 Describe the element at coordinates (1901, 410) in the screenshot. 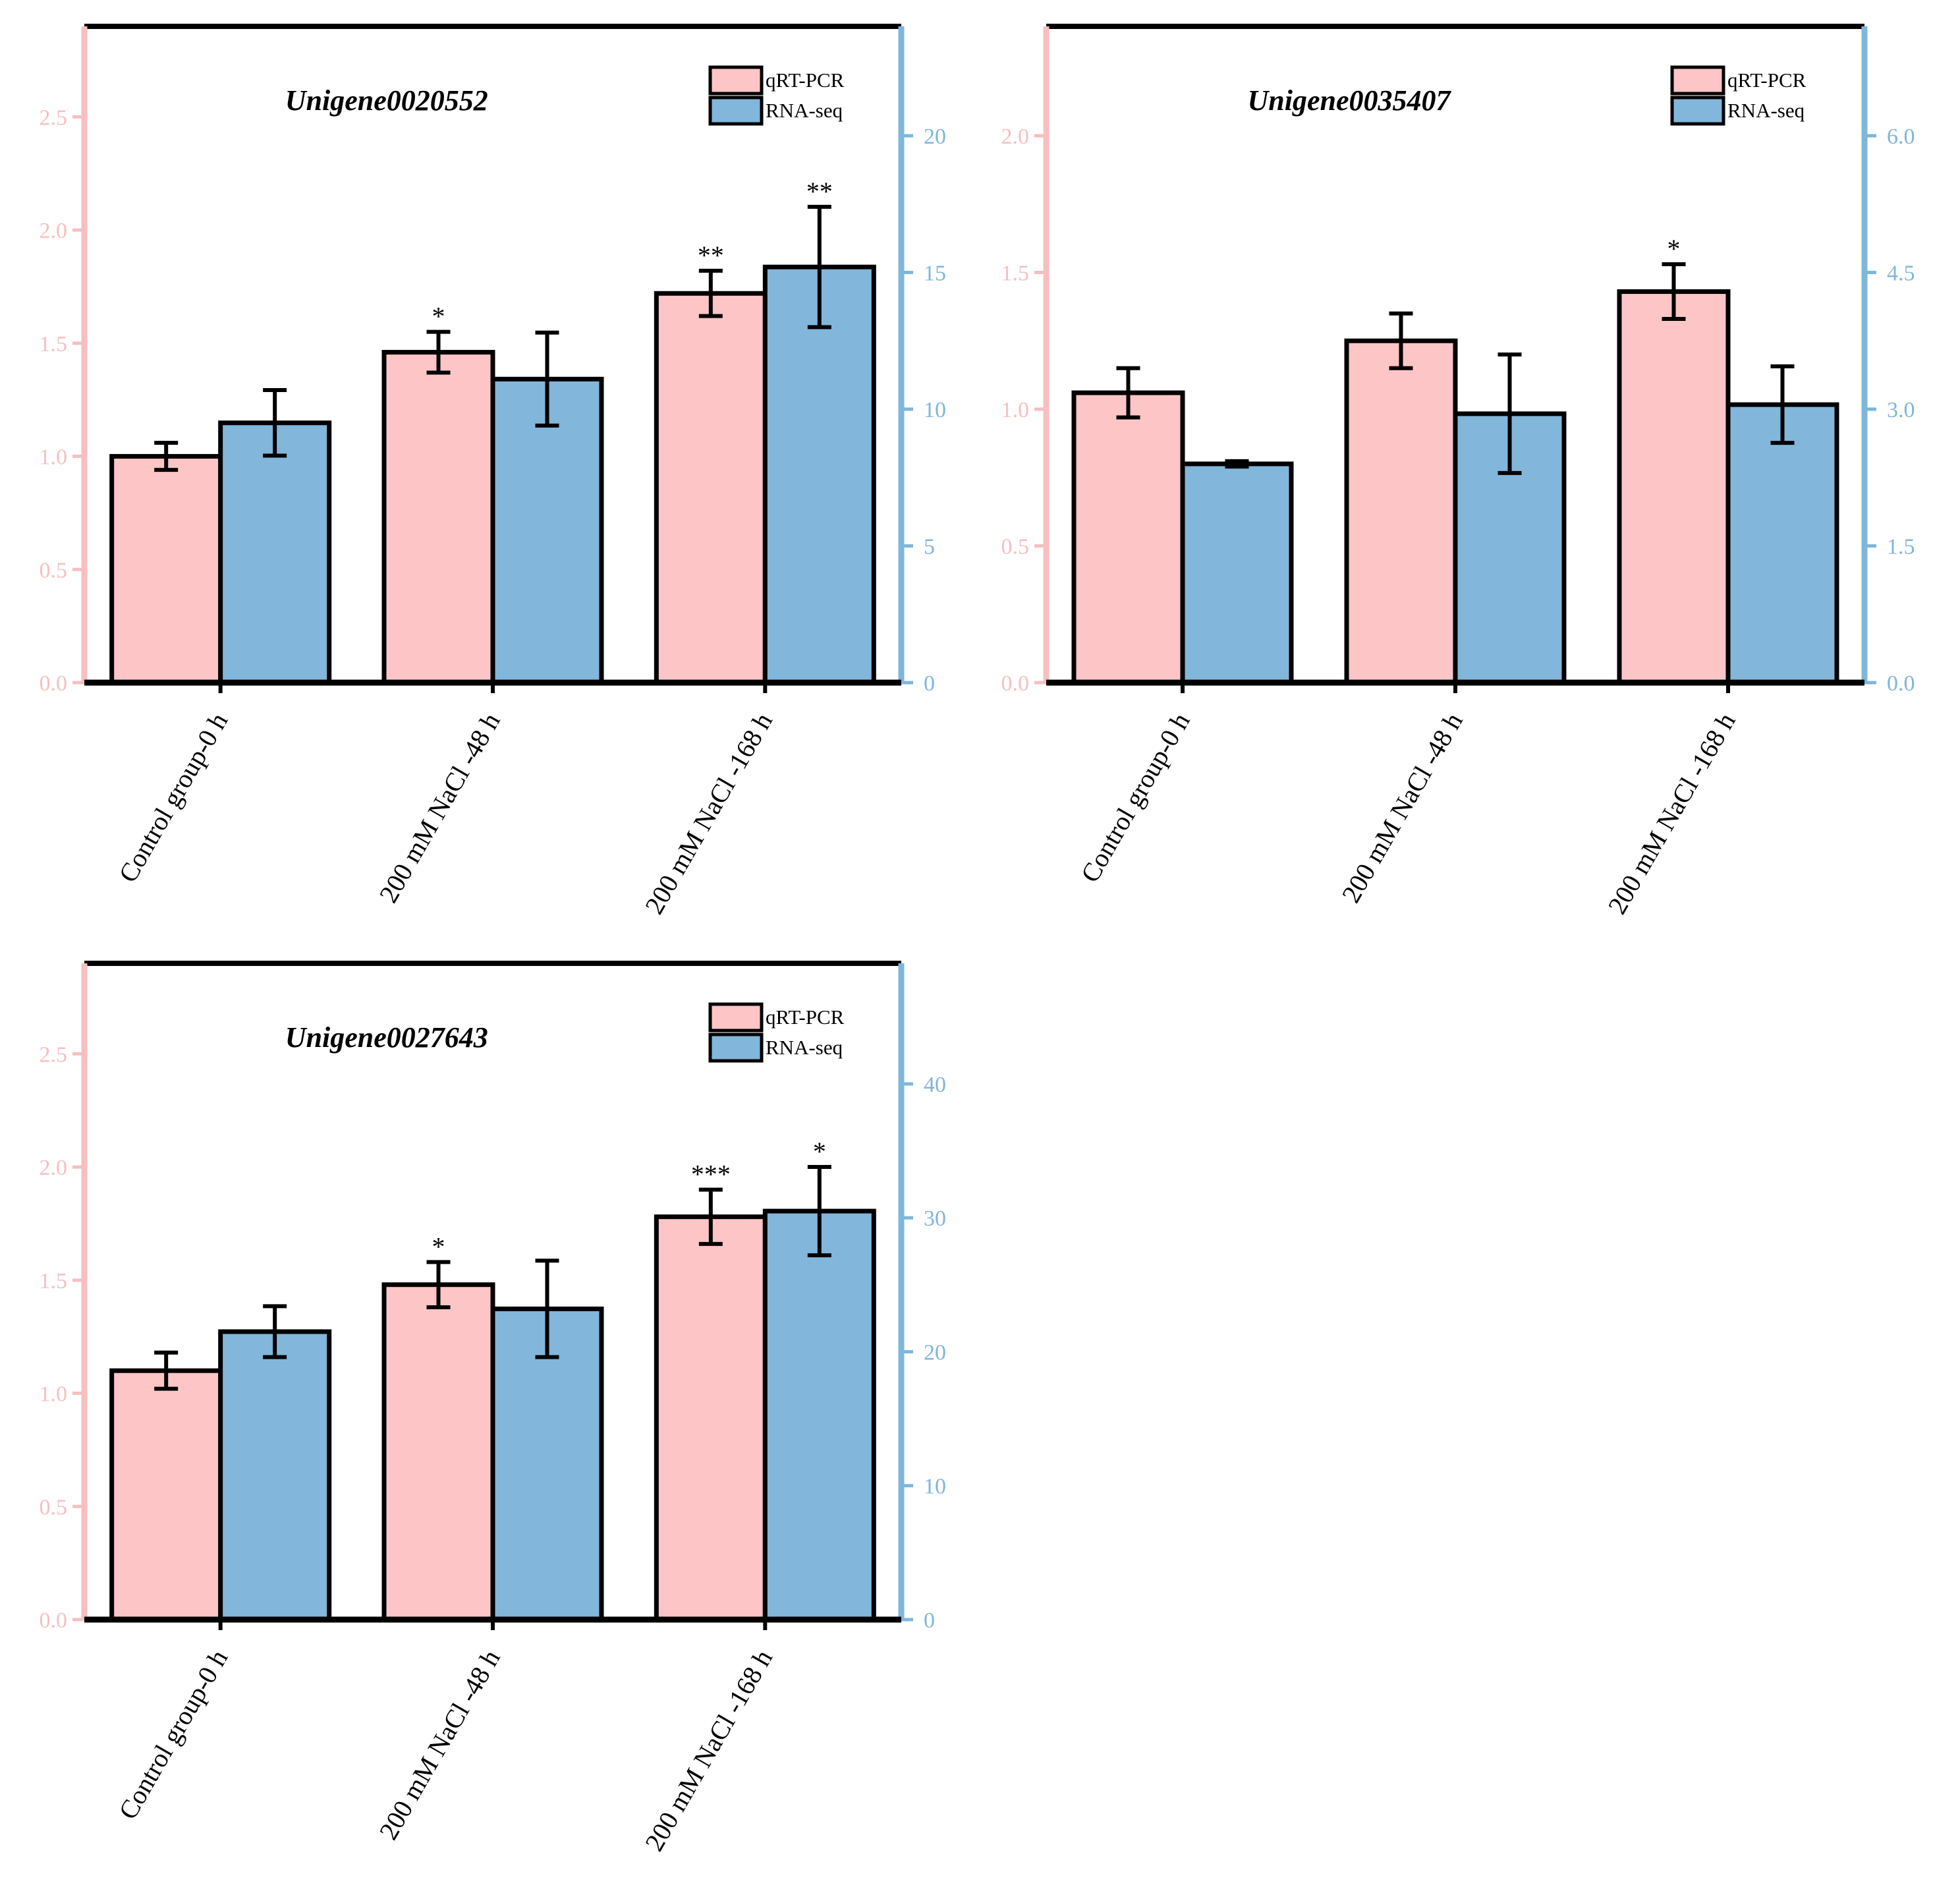

I see `right-tick-label: 3.0` at that location.